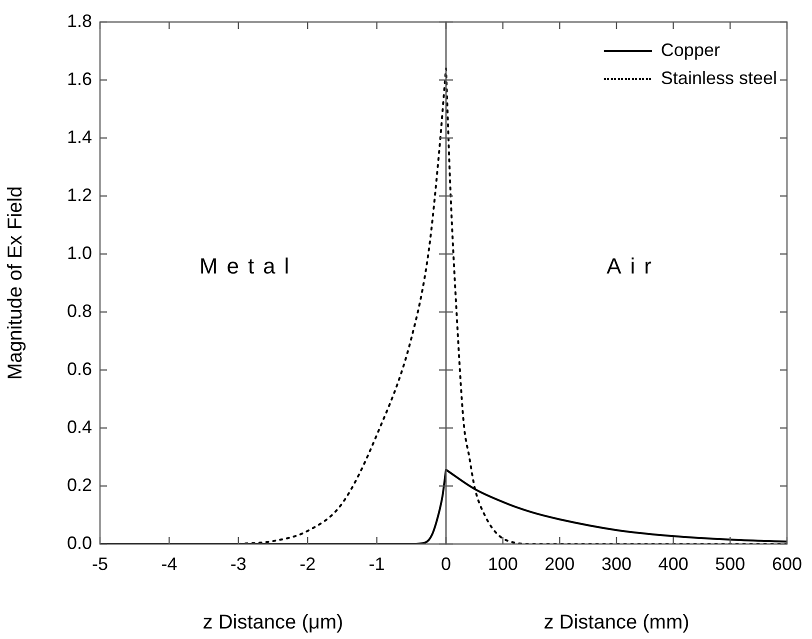 Image resolution: width=812 pixels, height=639 pixels. Describe the element at coordinates (445, 564) in the screenshot. I see `x-tick-label: 0` at that location.